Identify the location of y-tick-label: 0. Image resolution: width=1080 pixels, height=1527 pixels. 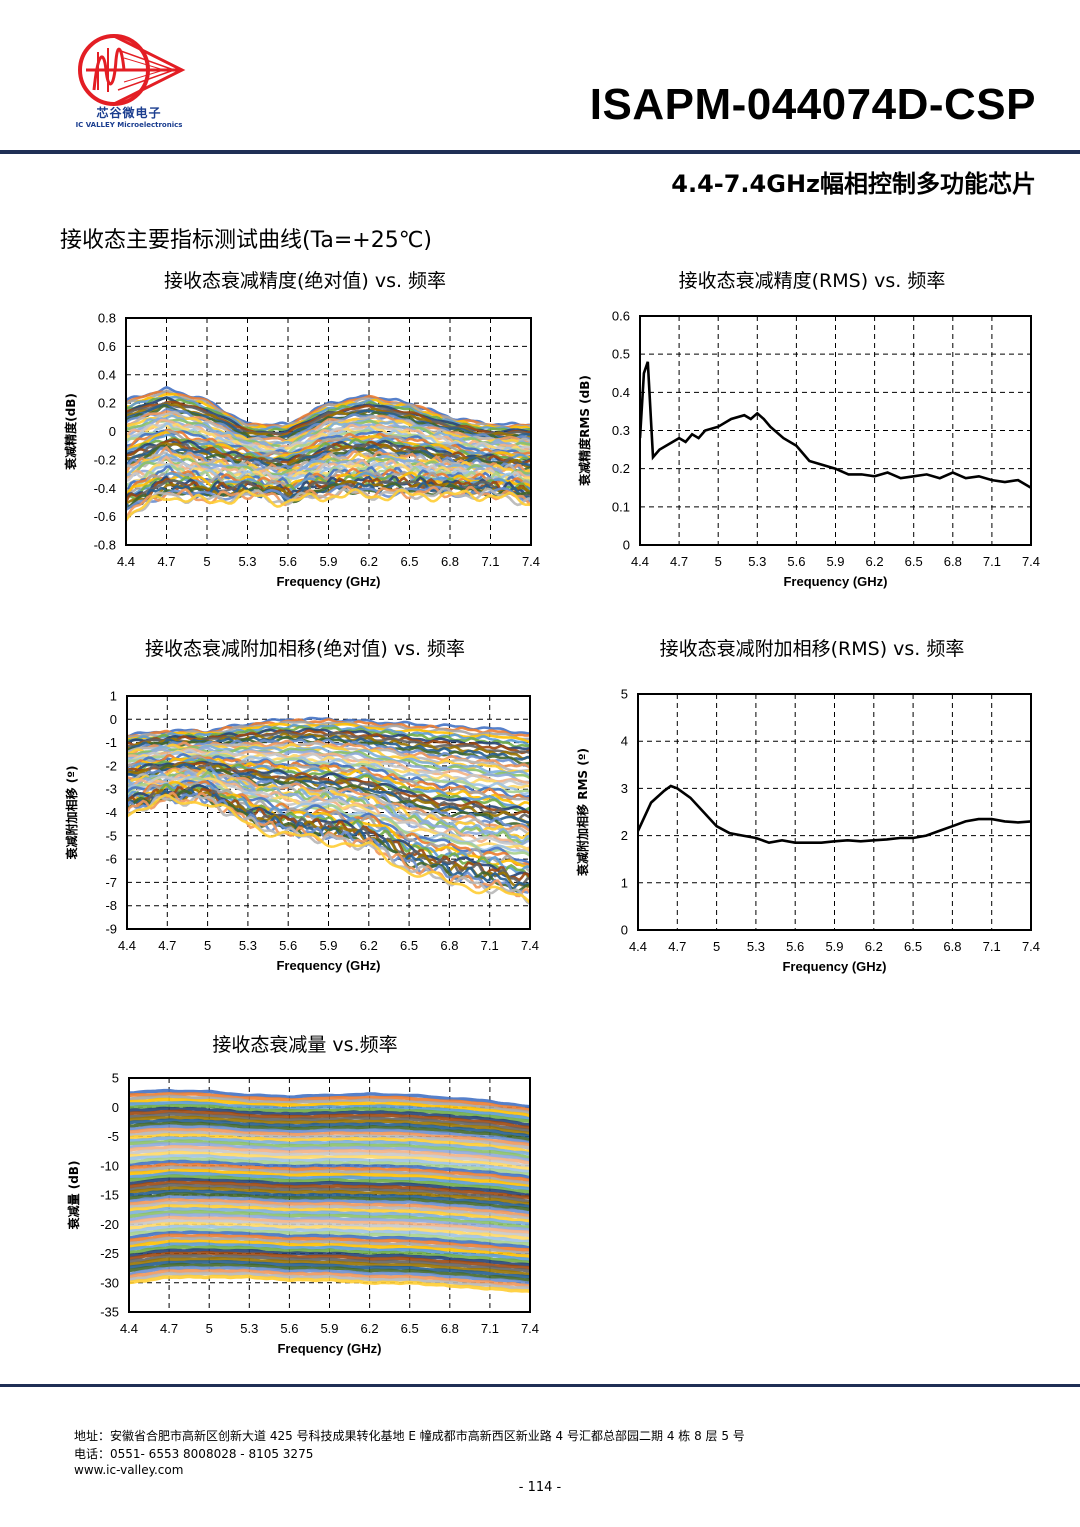
(626, 545).